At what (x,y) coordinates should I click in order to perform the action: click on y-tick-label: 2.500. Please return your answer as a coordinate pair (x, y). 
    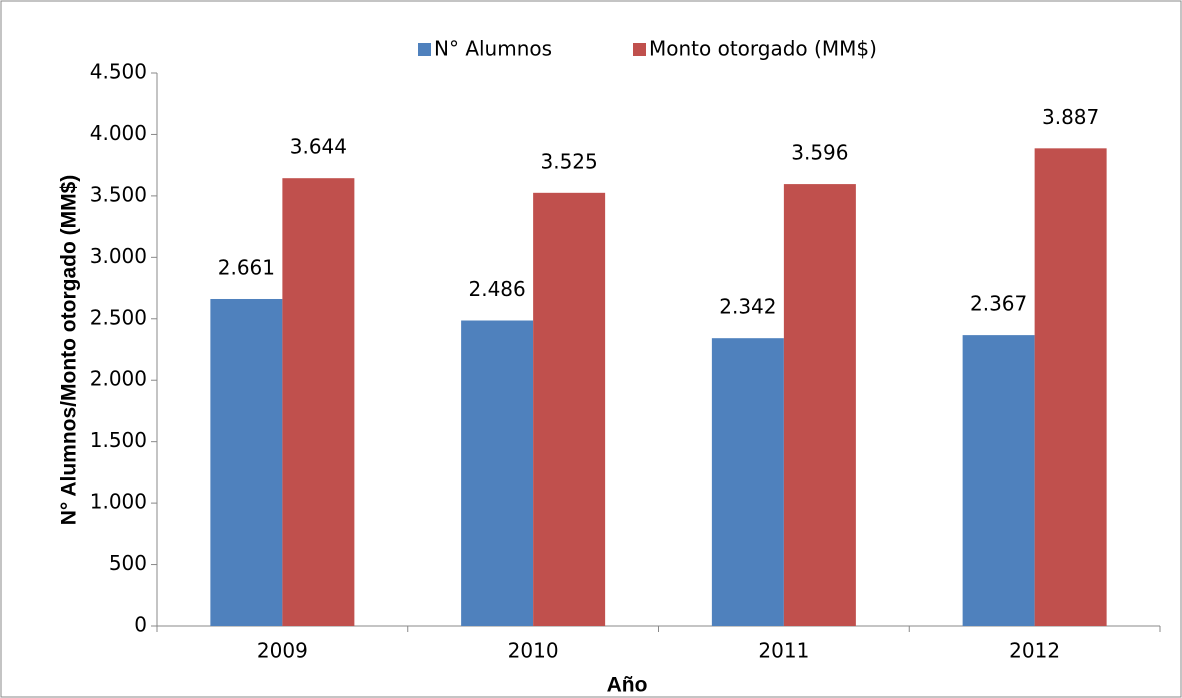
    Looking at the image, I should click on (118, 317).